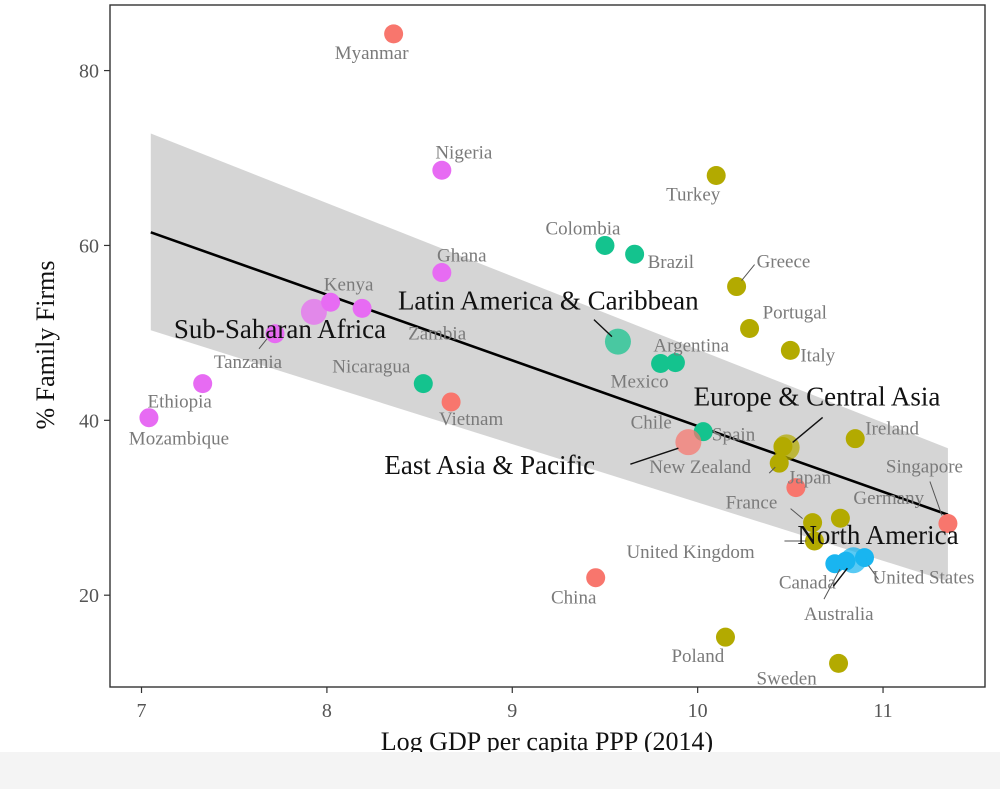 The height and width of the screenshot is (789, 1000). I want to click on label-nigeria: Nigeria, so click(464, 152).